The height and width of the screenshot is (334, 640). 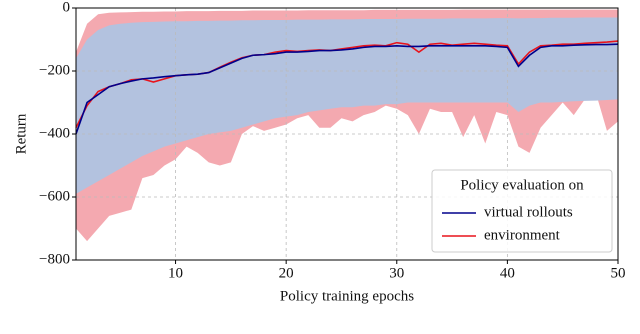 I want to click on legend-title: Policy evaluation on, so click(x=522, y=185).